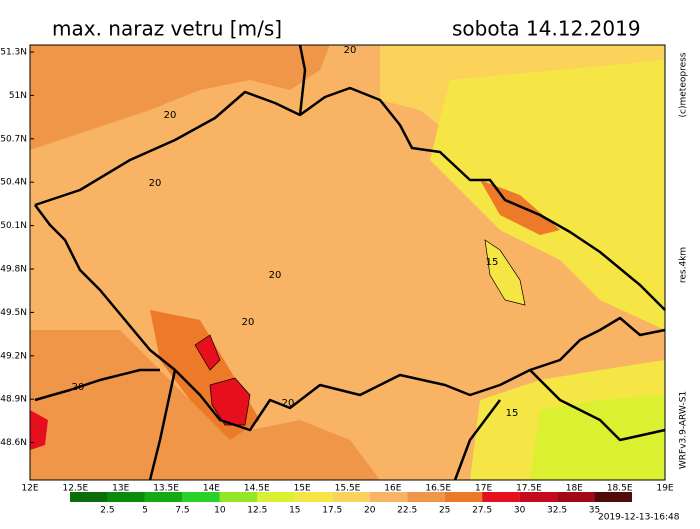  What do you see at coordinates (664, 489) in the screenshot?
I see `lon-label: 19E` at bounding box center [664, 489].